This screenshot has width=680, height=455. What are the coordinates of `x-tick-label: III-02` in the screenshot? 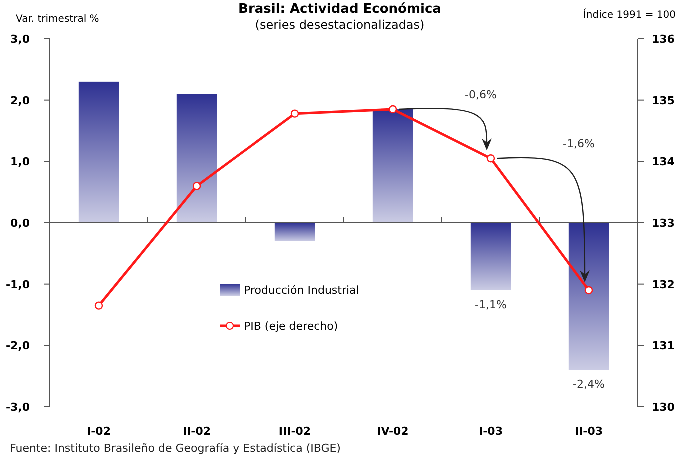 It's located at (295, 431).